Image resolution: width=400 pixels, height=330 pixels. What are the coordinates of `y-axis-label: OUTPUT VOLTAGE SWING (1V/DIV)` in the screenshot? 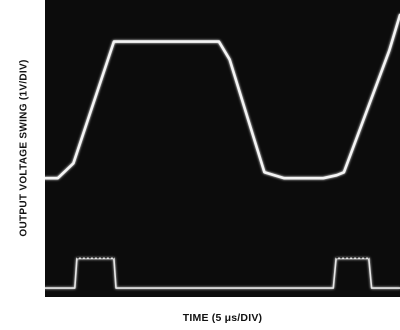 It's located at (24, 148).